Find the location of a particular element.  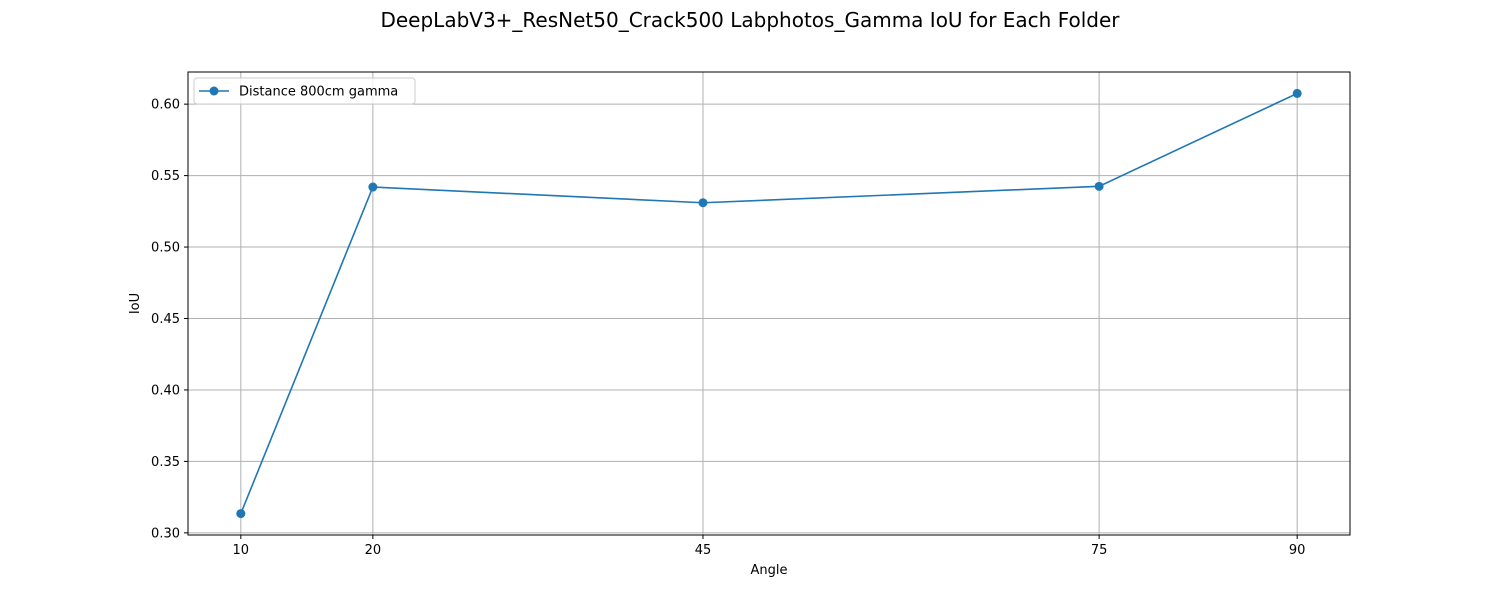

x-axis-label: Angle is located at coordinates (769, 570).